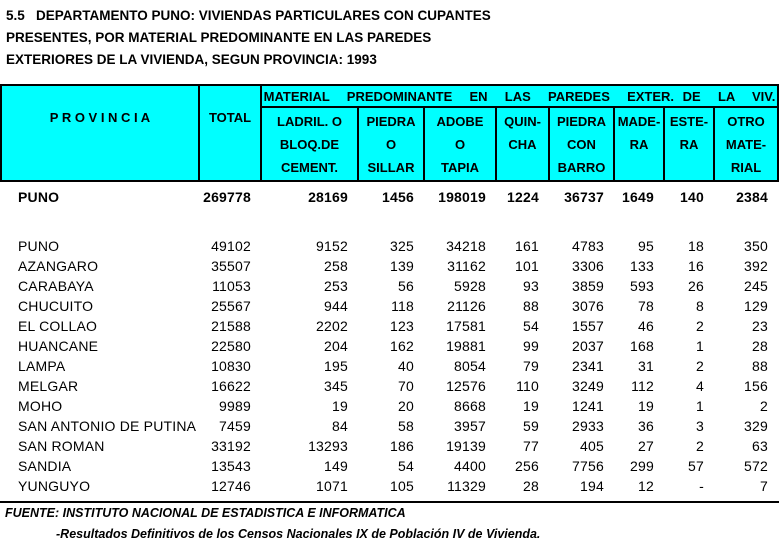 The image size is (780, 545). What do you see at coordinates (231, 386) in the screenshot?
I see `value-cell: 16622` at bounding box center [231, 386].